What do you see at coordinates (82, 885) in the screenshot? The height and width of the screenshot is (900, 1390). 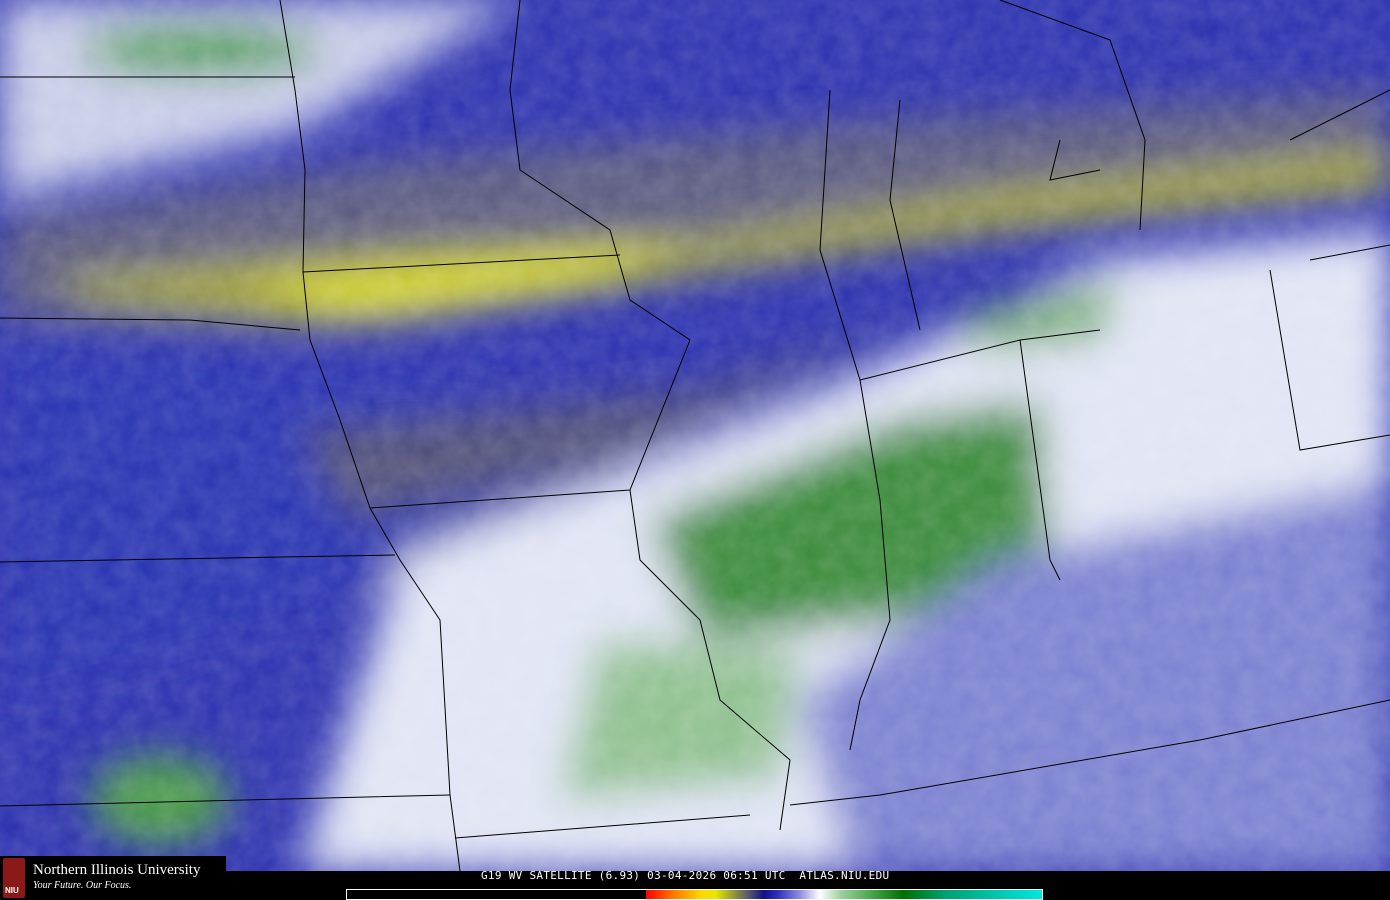 I see `logo-tagline: Your Future. Our Focus.` at bounding box center [82, 885].